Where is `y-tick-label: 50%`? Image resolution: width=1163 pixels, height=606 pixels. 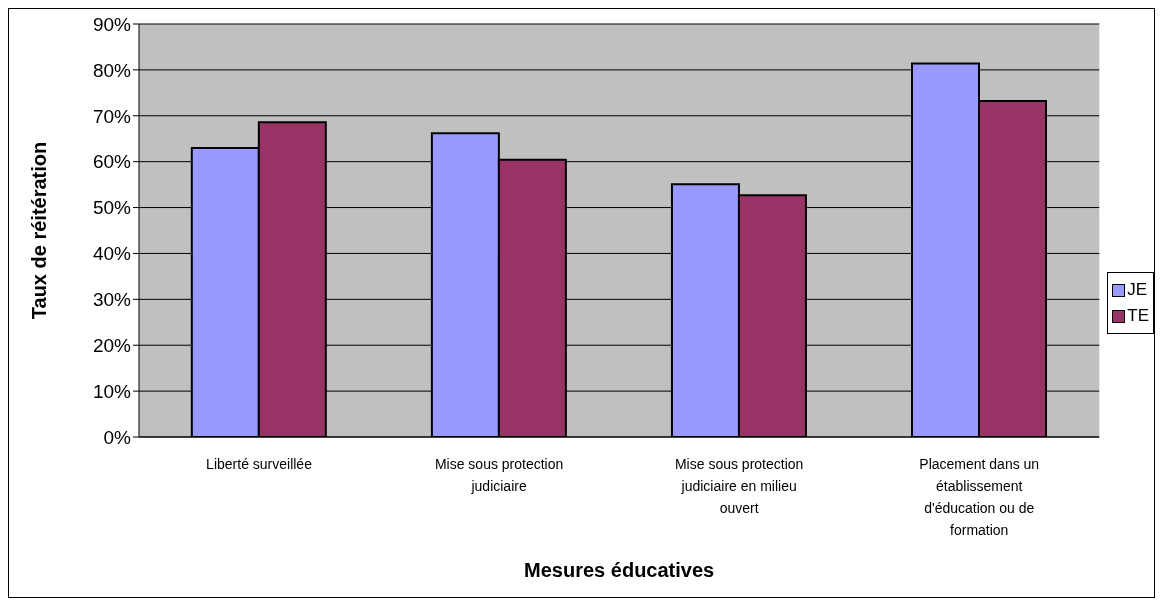
y-tick-label: 50% is located at coordinates (112, 208).